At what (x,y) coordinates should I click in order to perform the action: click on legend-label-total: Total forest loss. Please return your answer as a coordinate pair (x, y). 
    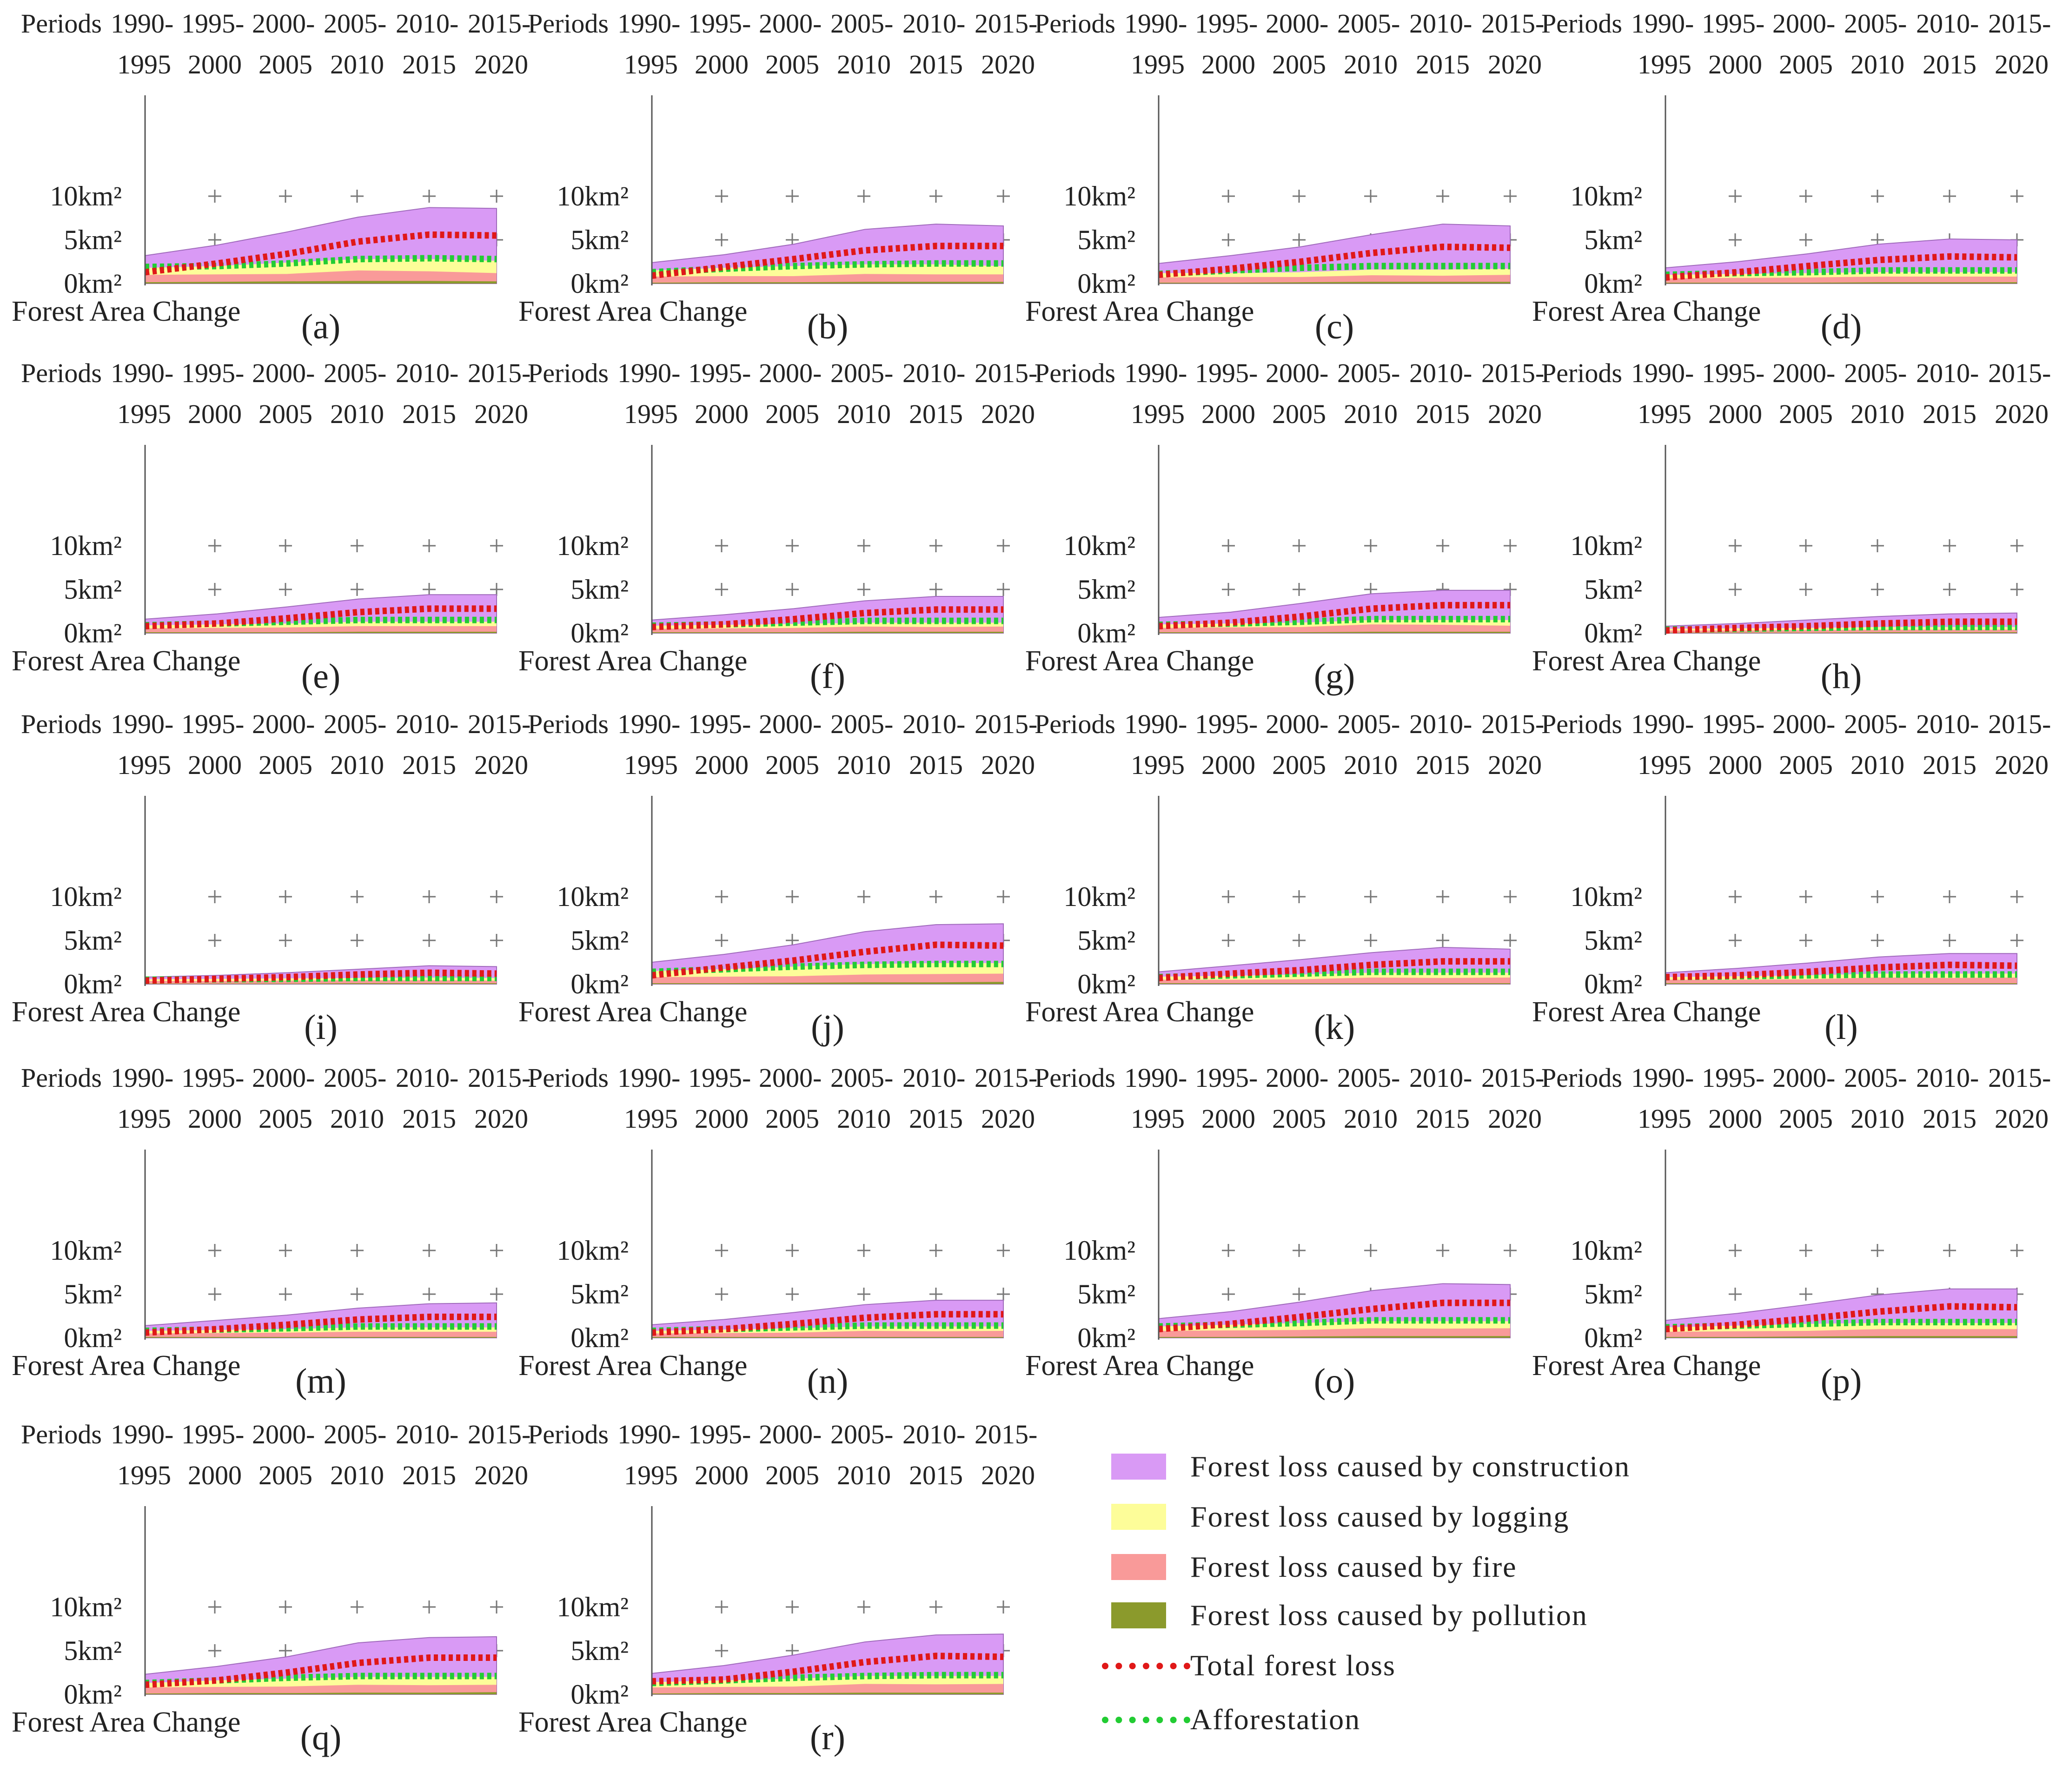
    Looking at the image, I should click on (1293, 1665).